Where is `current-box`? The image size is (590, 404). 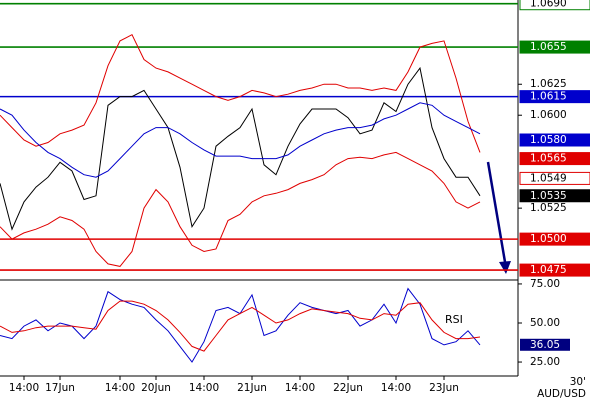
current-box is located at coordinates (545, 344).